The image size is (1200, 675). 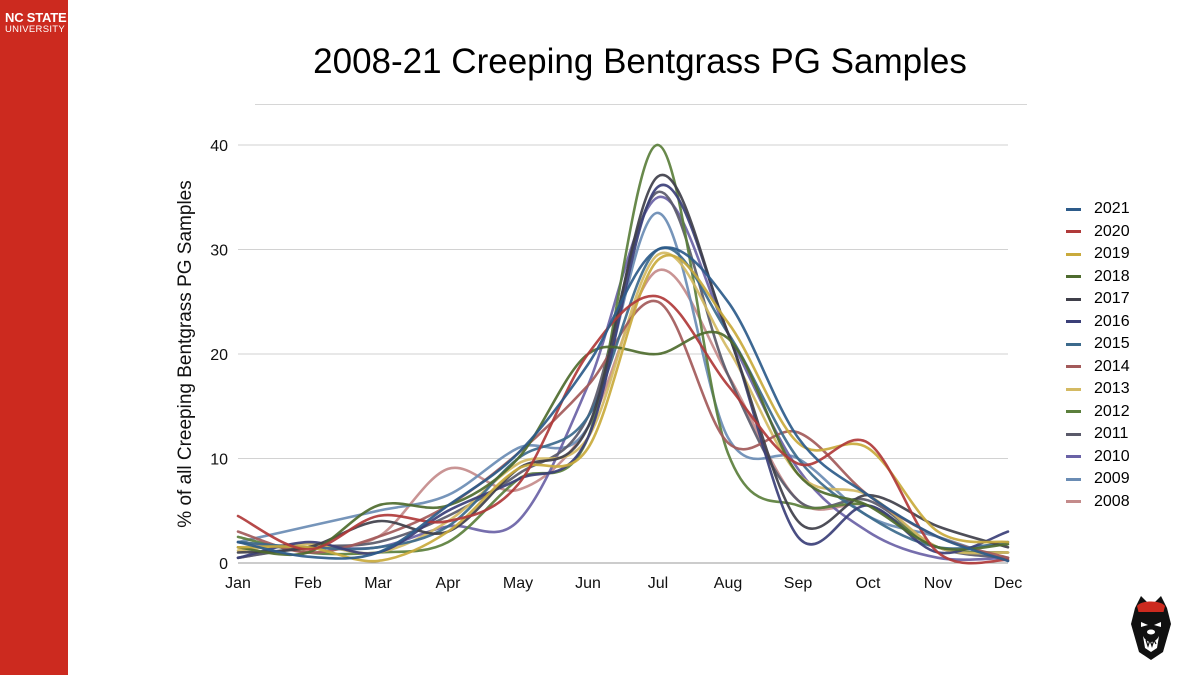 I want to click on x-tick-label: Feb, so click(x=308, y=583).